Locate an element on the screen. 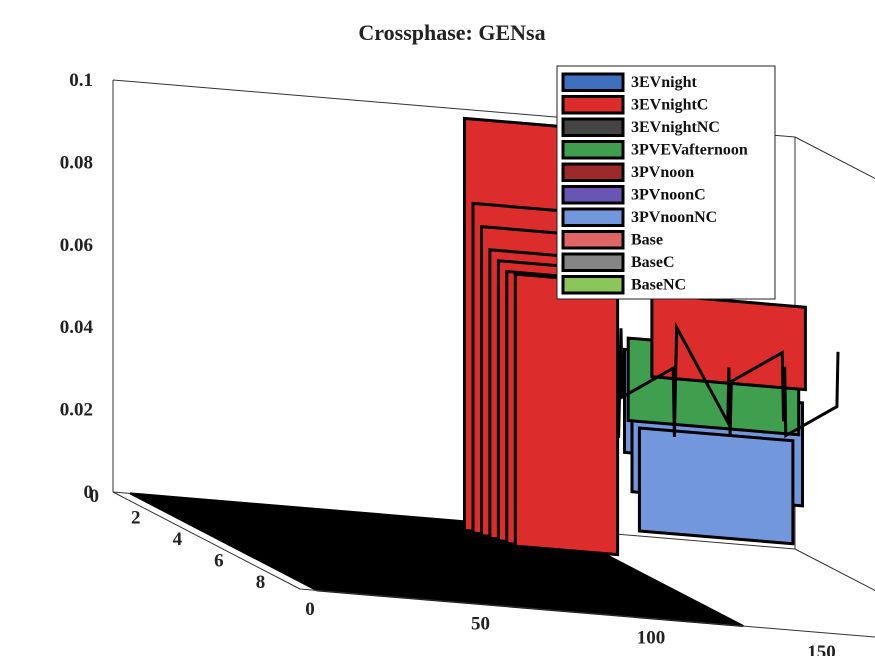  legend-label: Base is located at coordinates (647, 240).